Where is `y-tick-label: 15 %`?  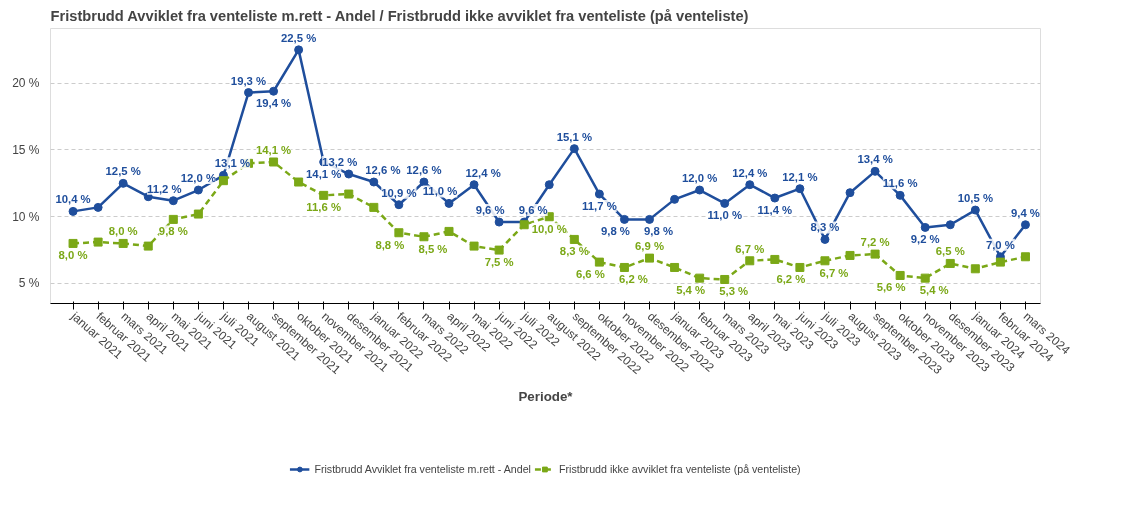
y-tick-label: 15 % is located at coordinates (26, 149).